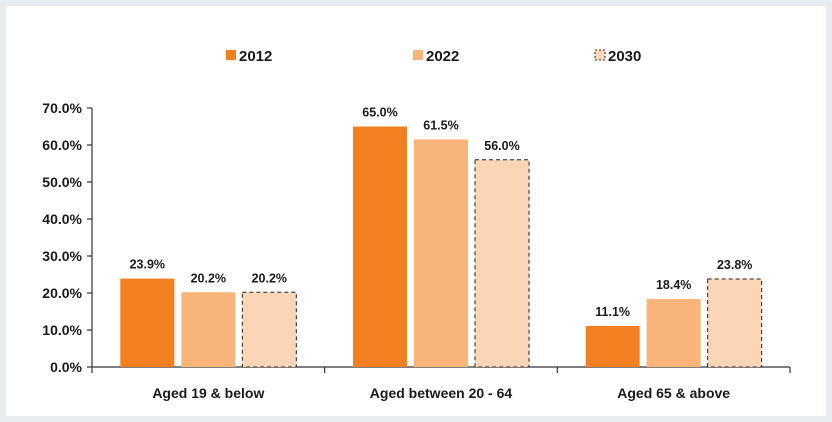  What do you see at coordinates (379, 113) in the screenshot?
I see `data-label: 65.0%` at bounding box center [379, 113].